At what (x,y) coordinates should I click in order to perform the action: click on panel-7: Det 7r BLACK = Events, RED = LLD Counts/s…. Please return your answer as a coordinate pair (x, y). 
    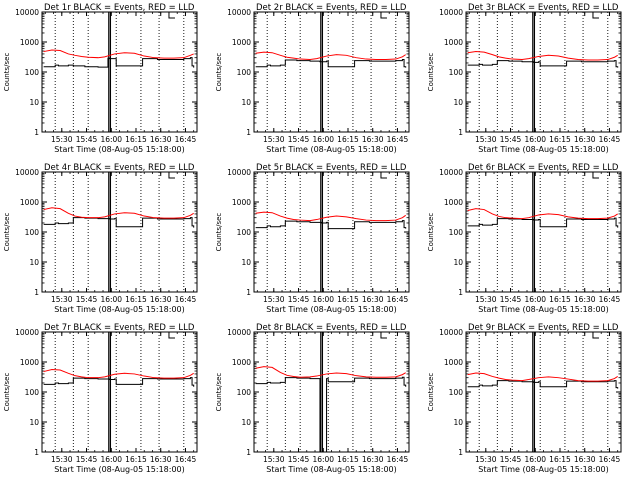
    Looking at the image, I should click on (100, 398).